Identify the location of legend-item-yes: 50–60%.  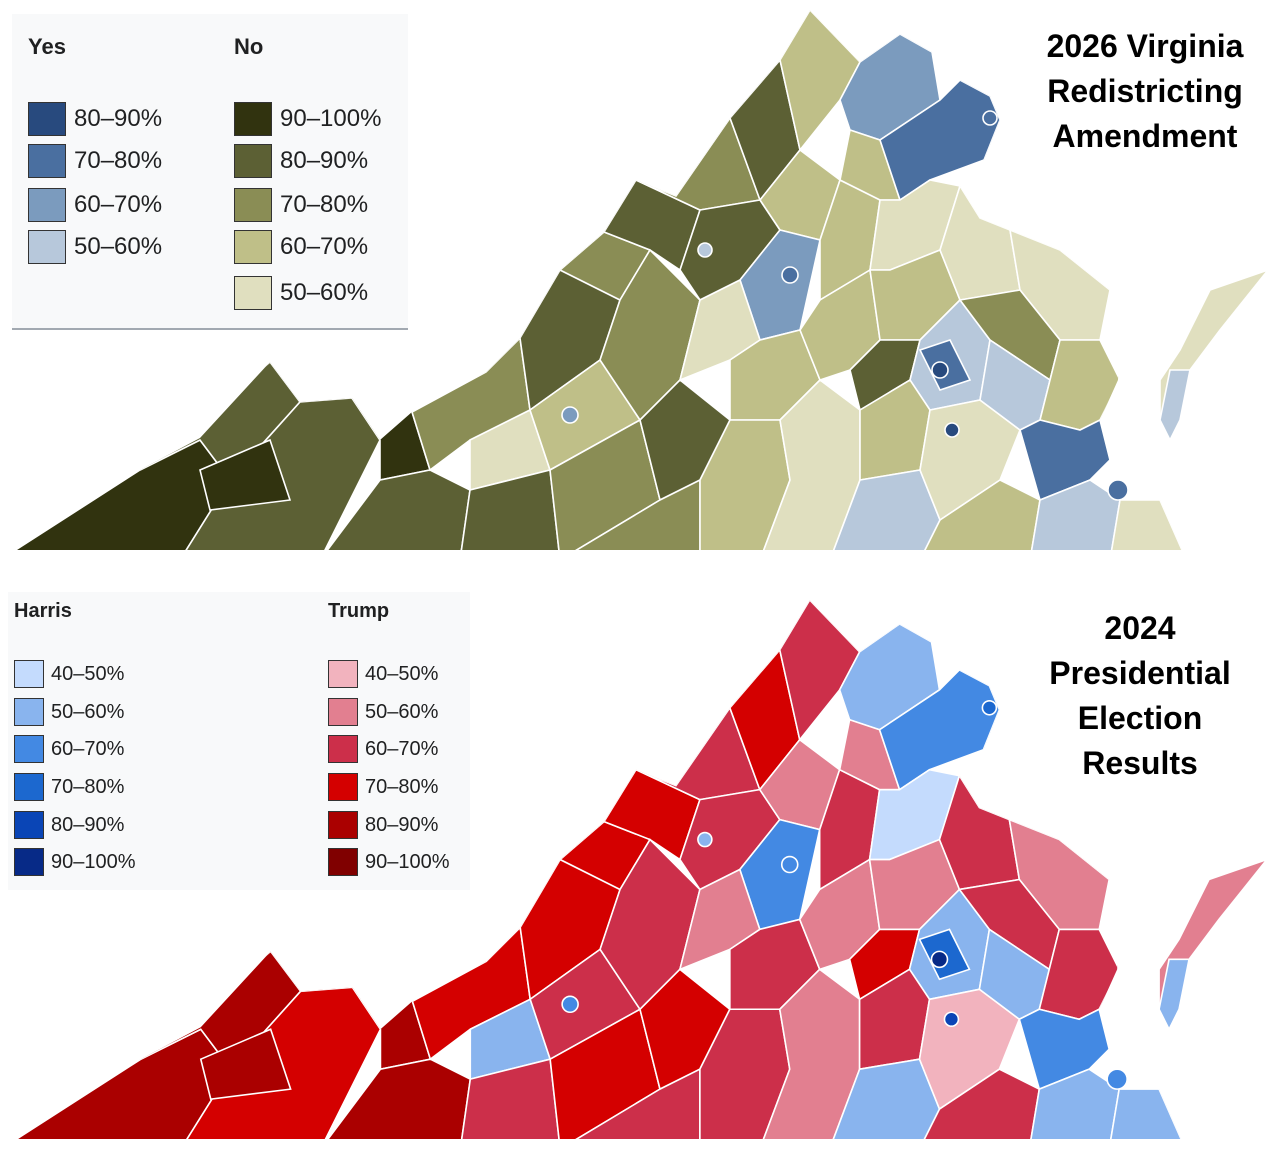
(95, 247).